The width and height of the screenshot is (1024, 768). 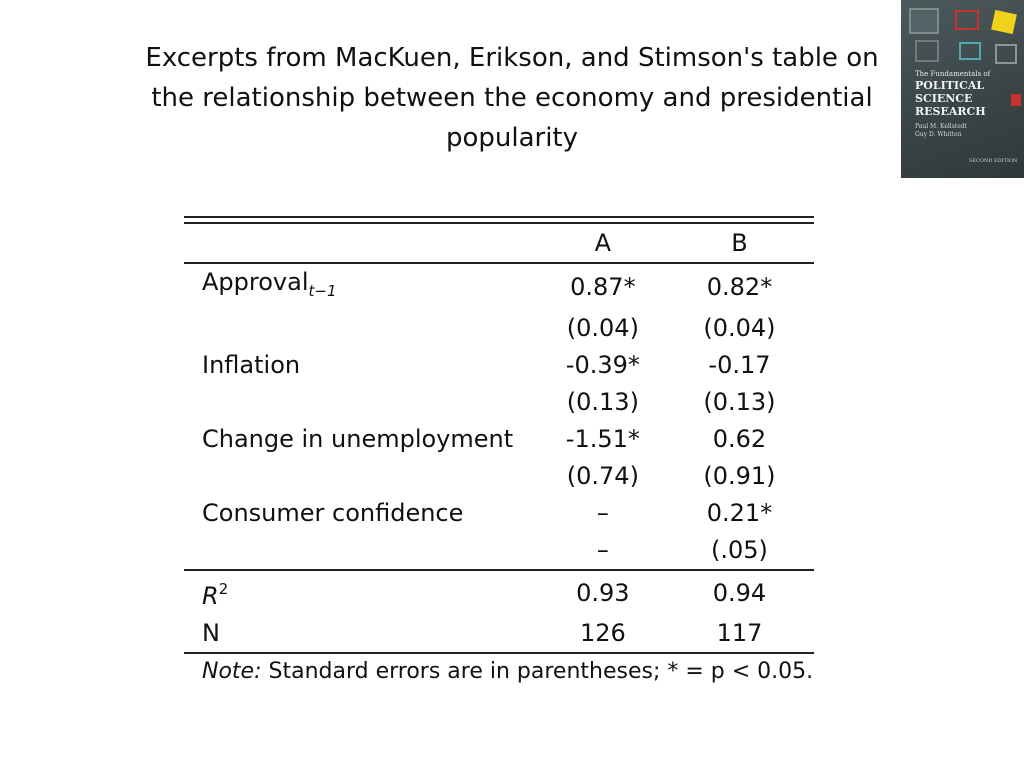 What do you see at coordinates (223, 589) in the screenshot?
I see `fit-label-superscript: 2` at bounding box center [223, 589].